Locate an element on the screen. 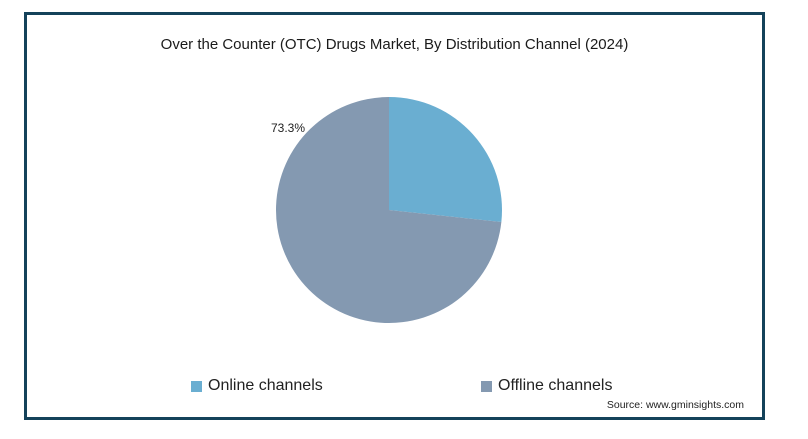  pie-chart: 73.3% is located at coordinates (386, 210).